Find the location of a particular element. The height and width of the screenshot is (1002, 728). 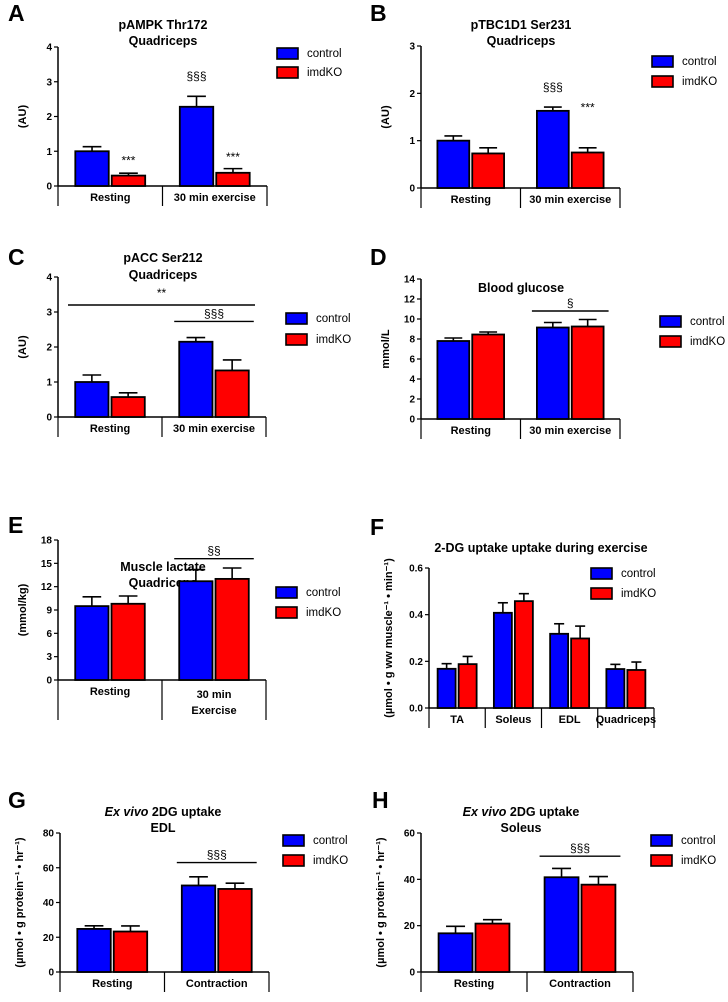

category-label-line: Exercise is located at coordinates (213, 711).